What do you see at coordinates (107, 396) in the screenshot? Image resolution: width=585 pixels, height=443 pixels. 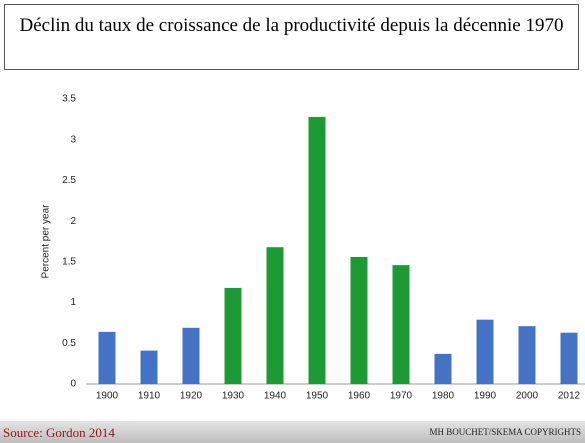 I see `x-tick-label: 1900` at bounding box center [107, 396].